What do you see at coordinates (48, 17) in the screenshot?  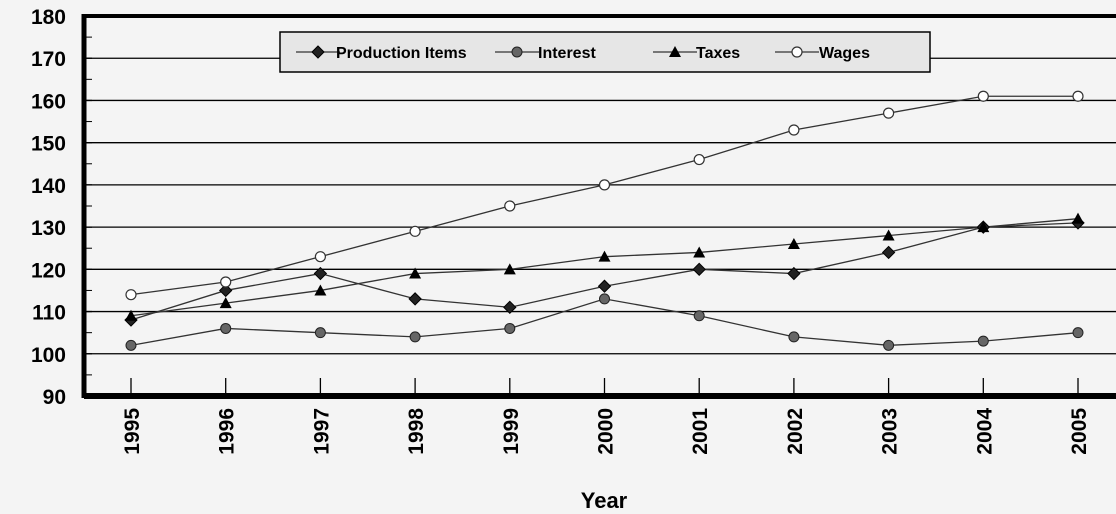 I see `y-tick-label: 180` at bounding box center [48, 17].